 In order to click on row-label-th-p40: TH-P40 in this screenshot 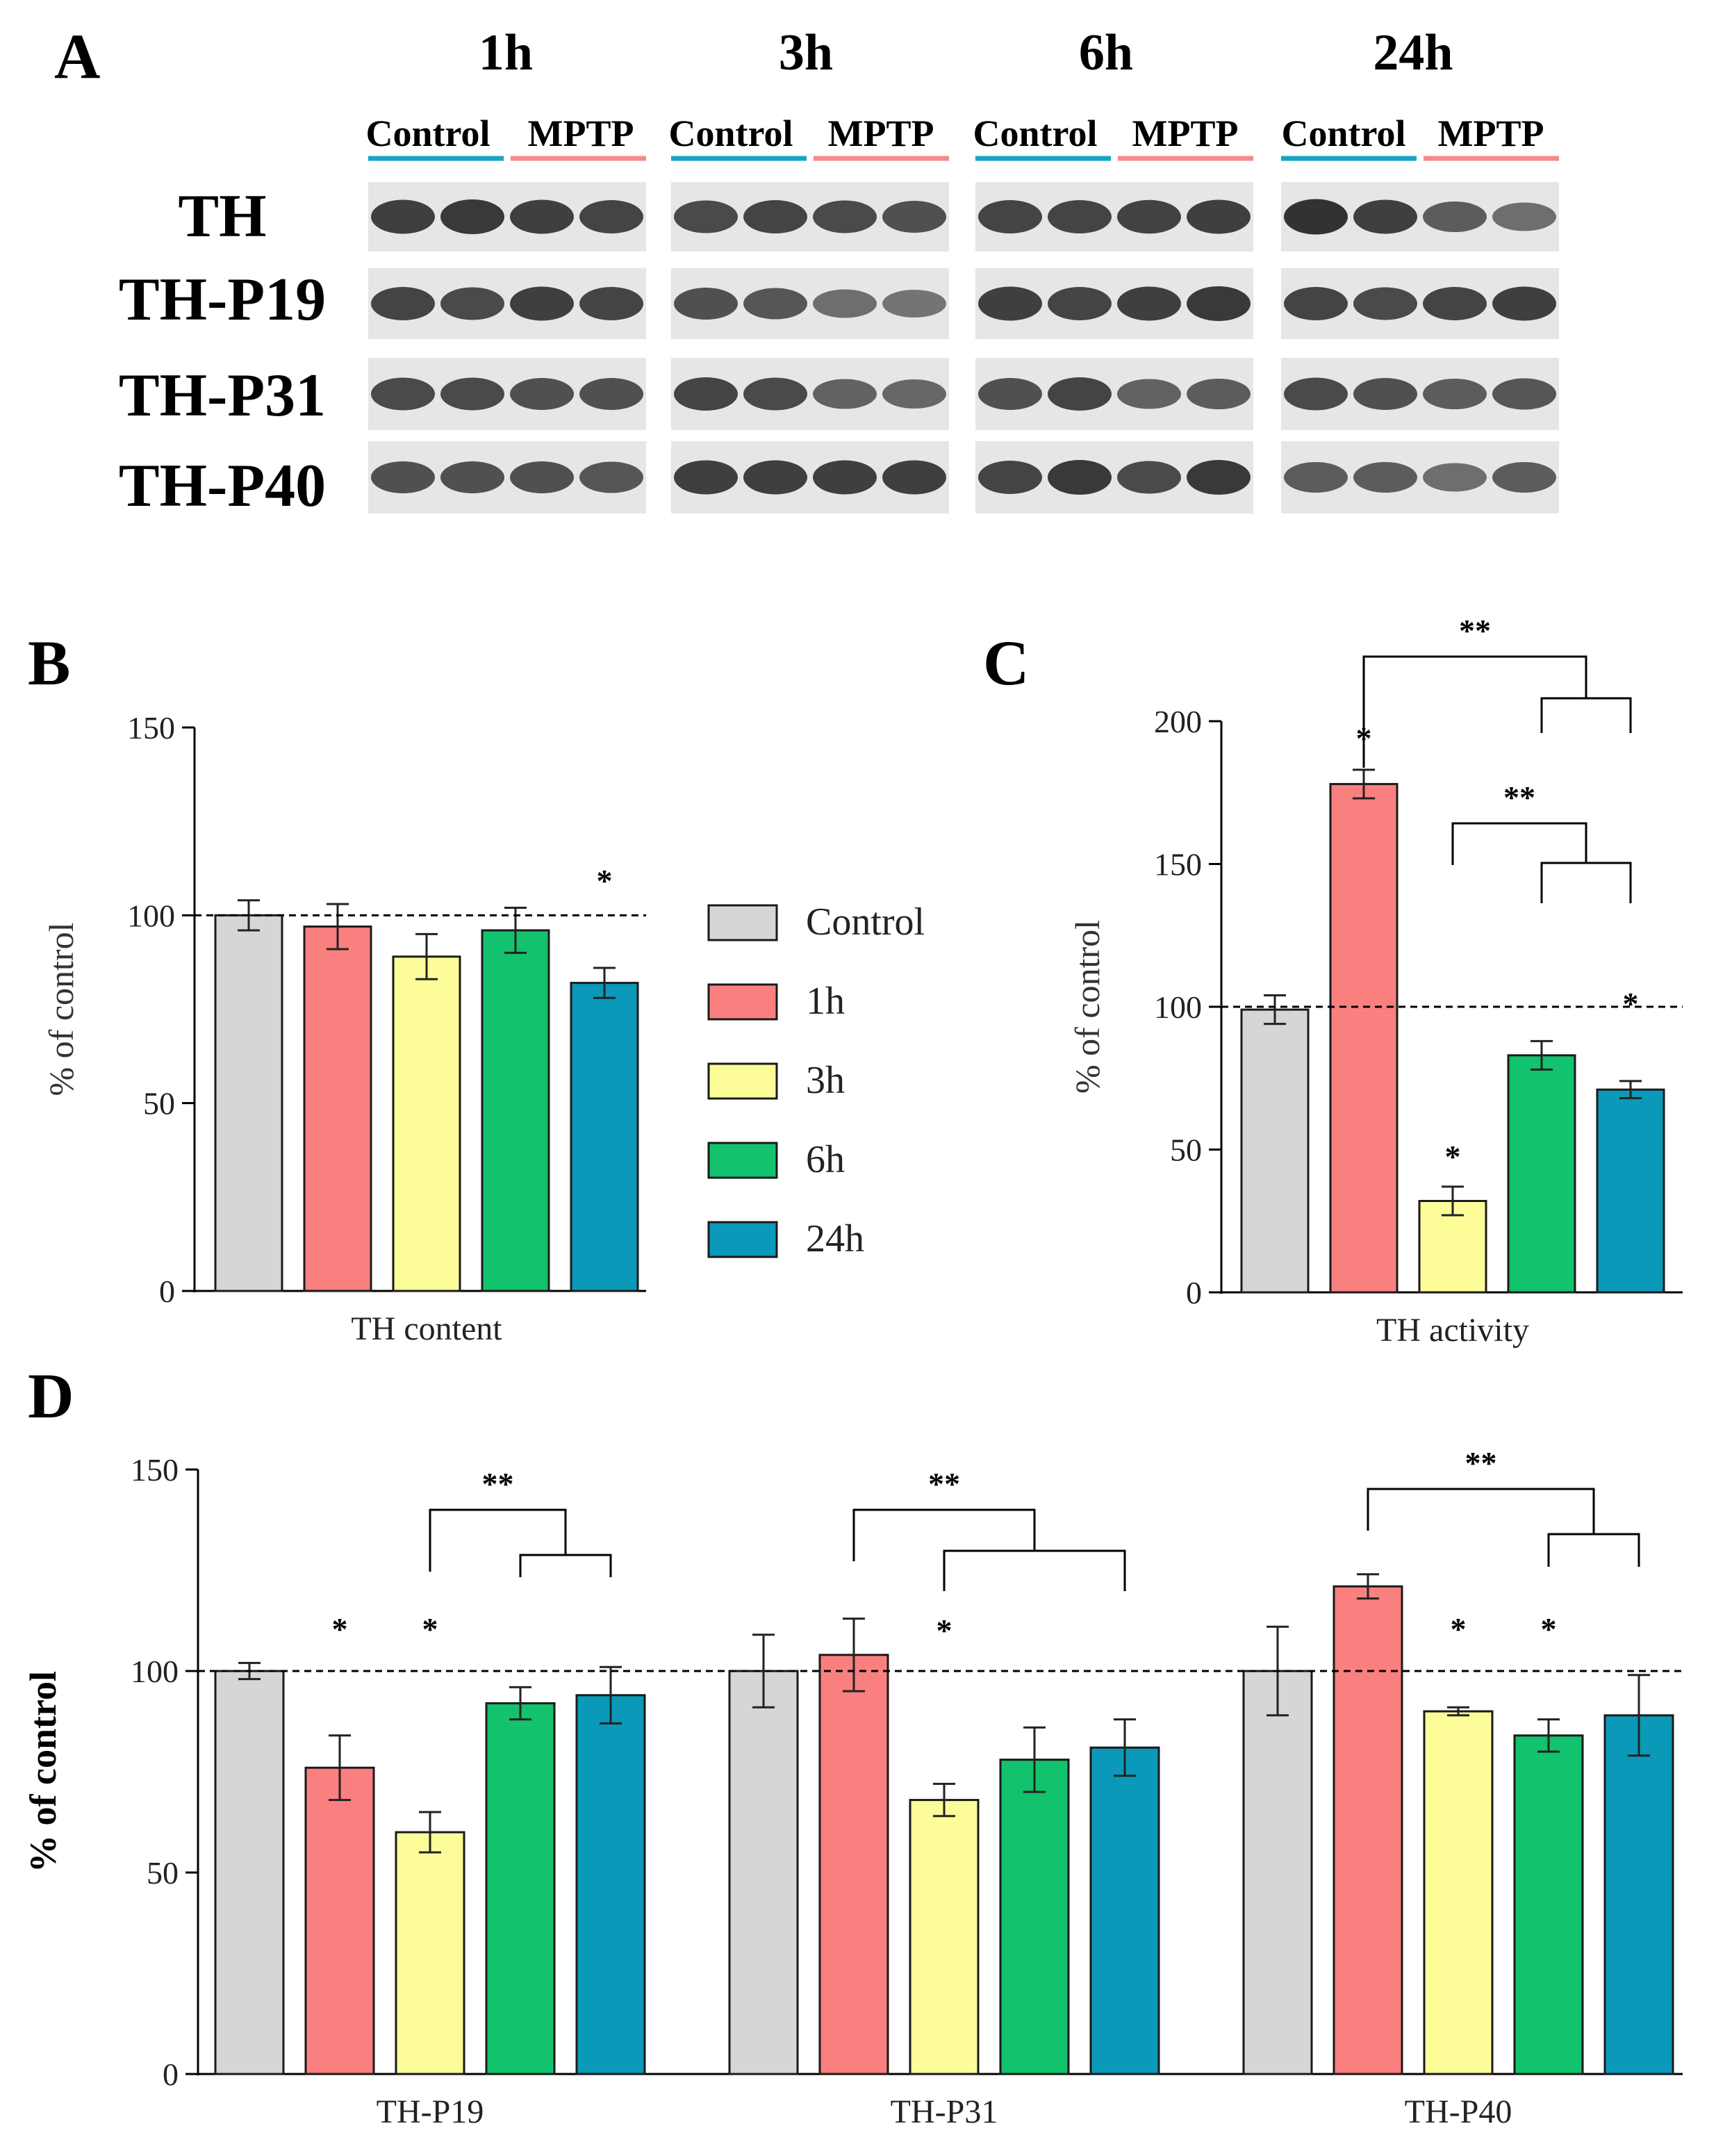, I will do `click(222, 486)`.